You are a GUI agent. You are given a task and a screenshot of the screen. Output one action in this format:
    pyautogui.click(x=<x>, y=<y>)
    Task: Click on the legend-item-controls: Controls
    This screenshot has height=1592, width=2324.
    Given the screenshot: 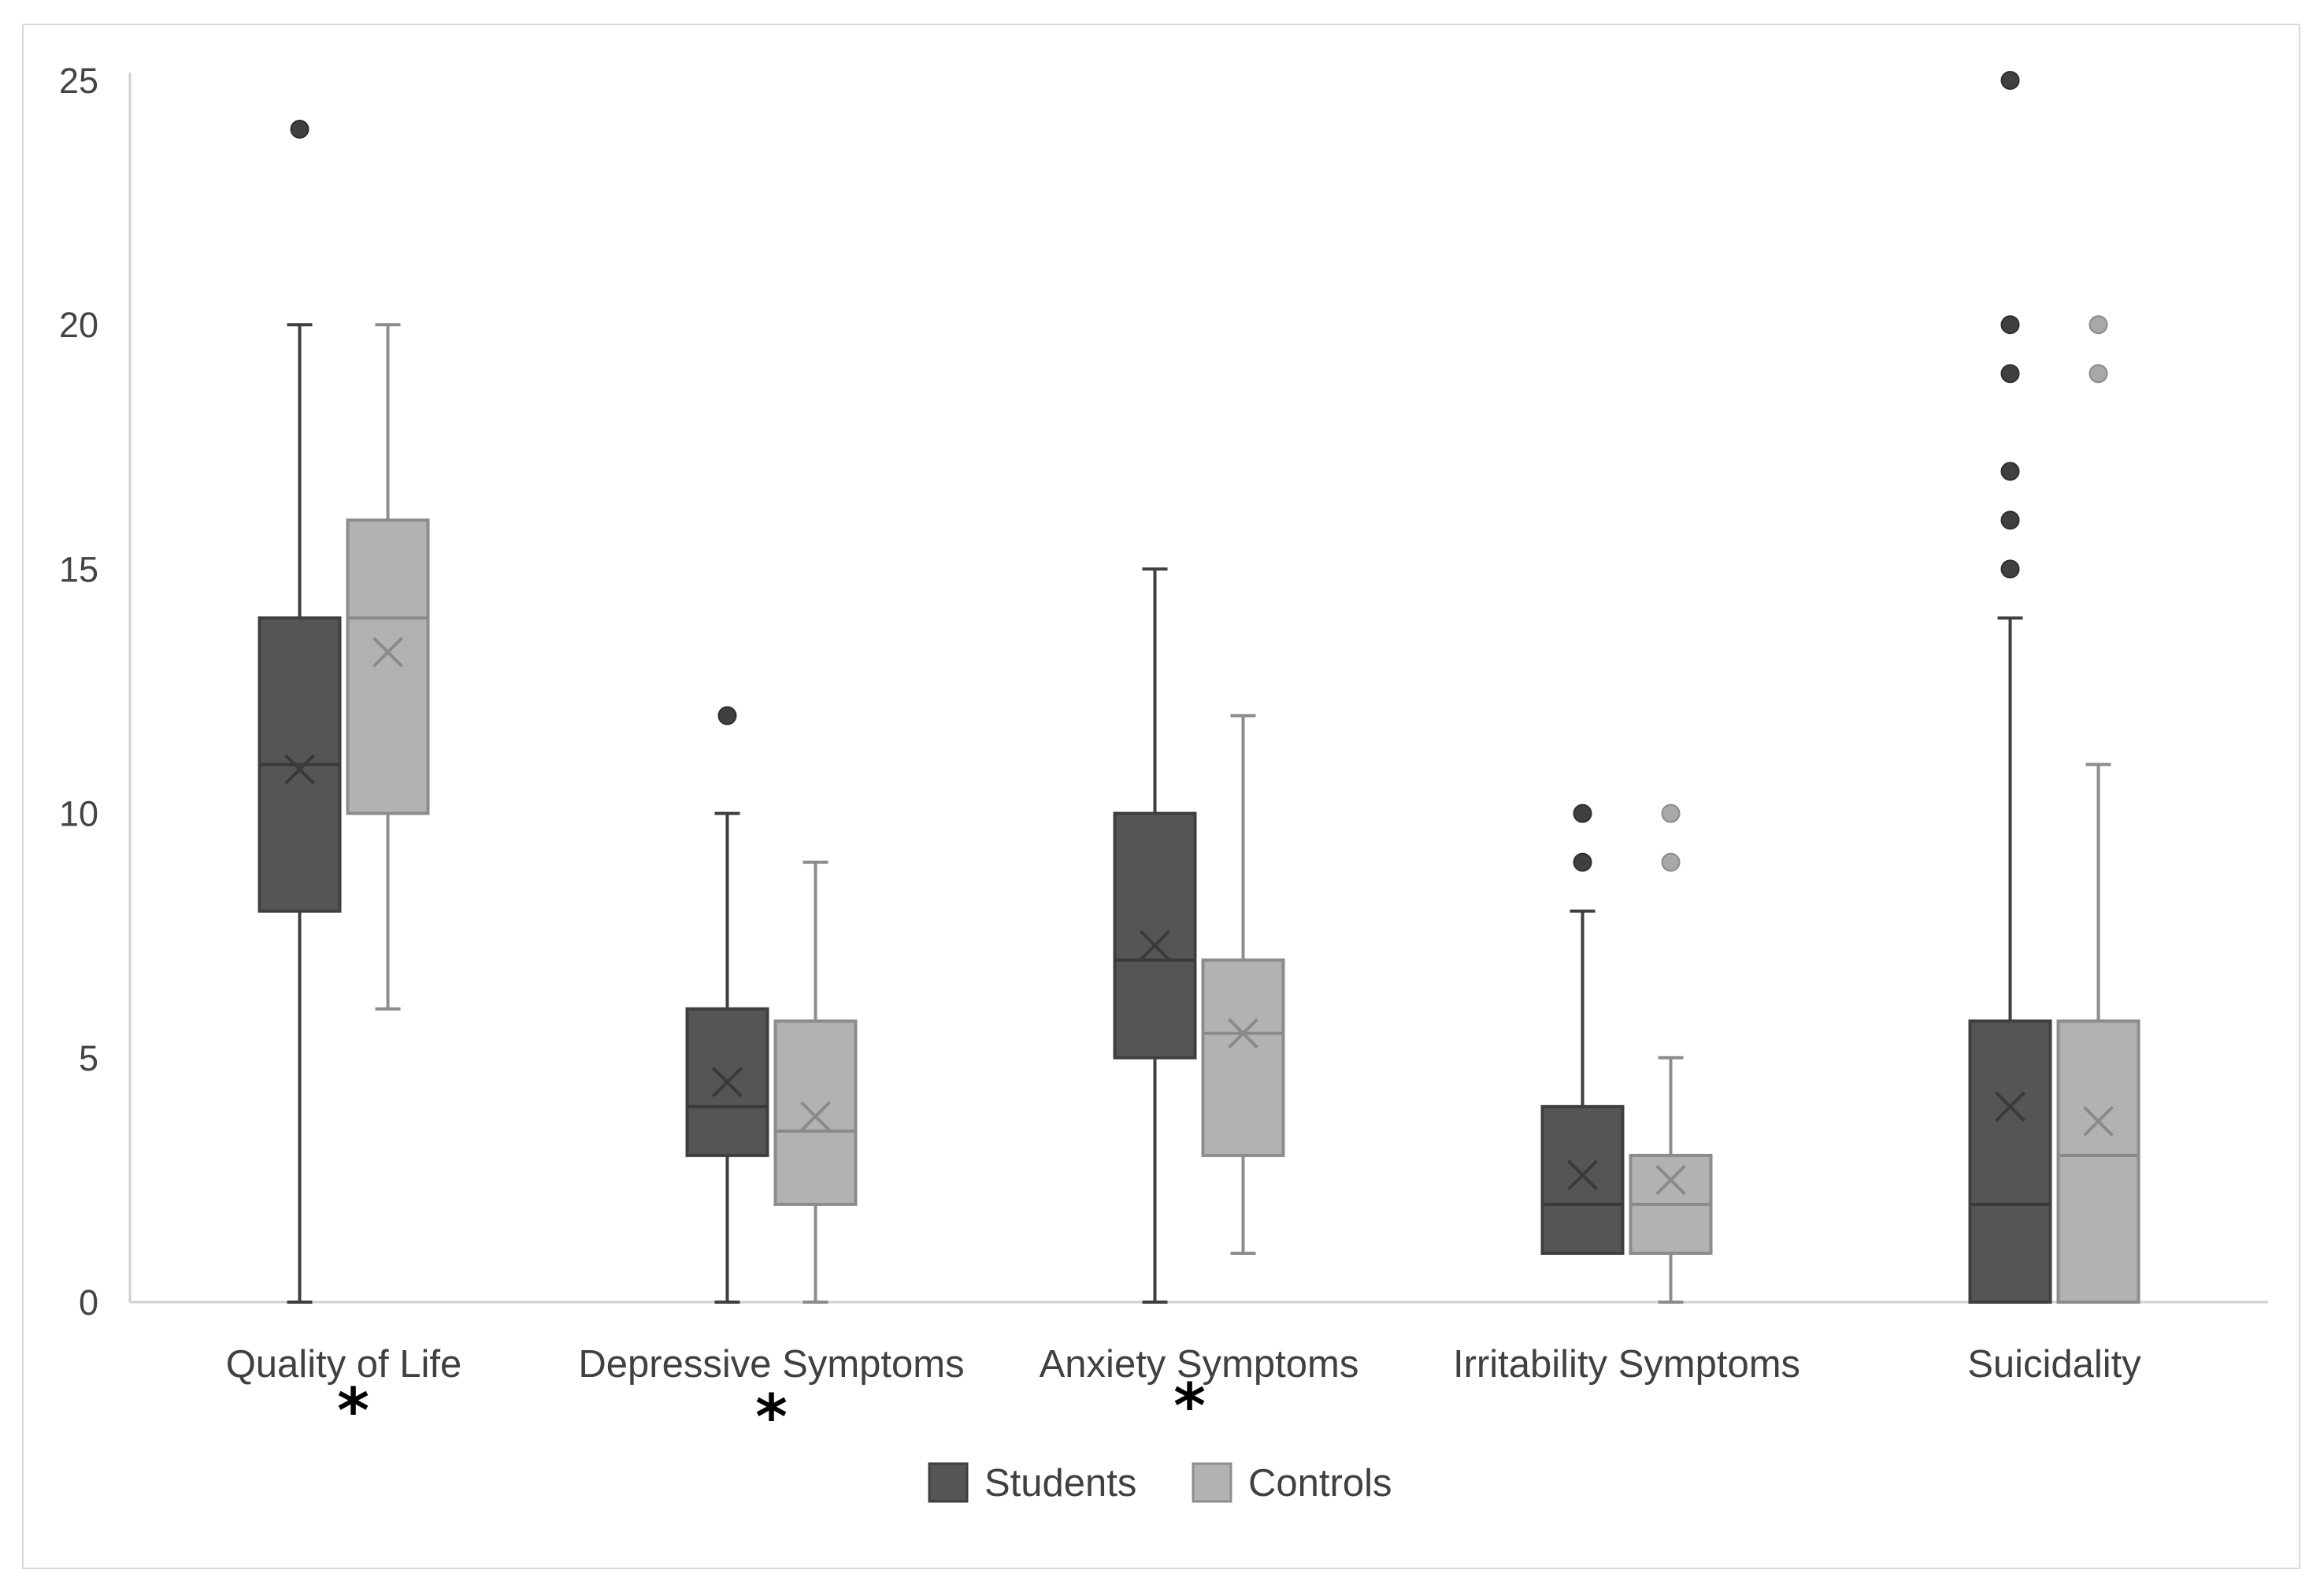 What is the action you would take?
    pyautogui.click(x=1292, y=1484)
    